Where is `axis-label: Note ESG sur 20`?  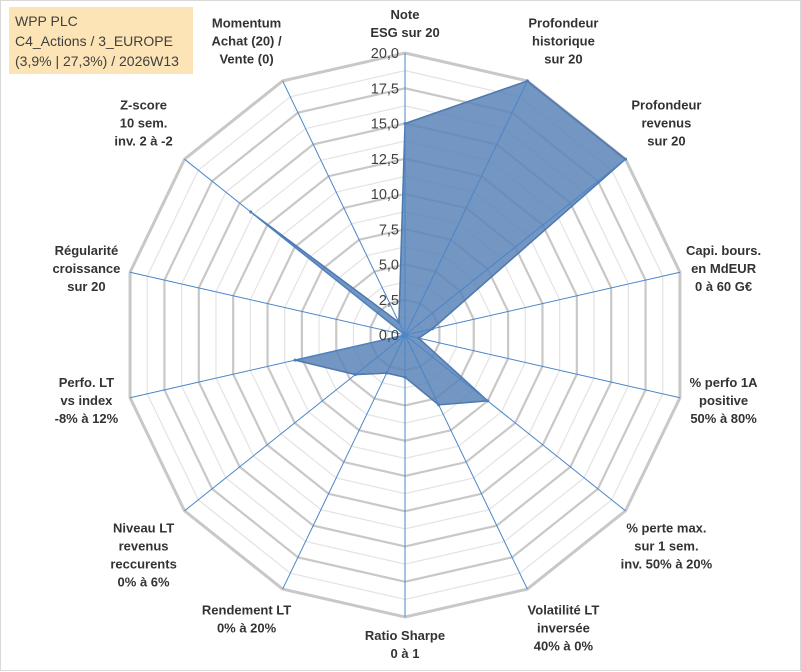 axis-label: Note ESG sur 20 is located at coordinates (404, 23).